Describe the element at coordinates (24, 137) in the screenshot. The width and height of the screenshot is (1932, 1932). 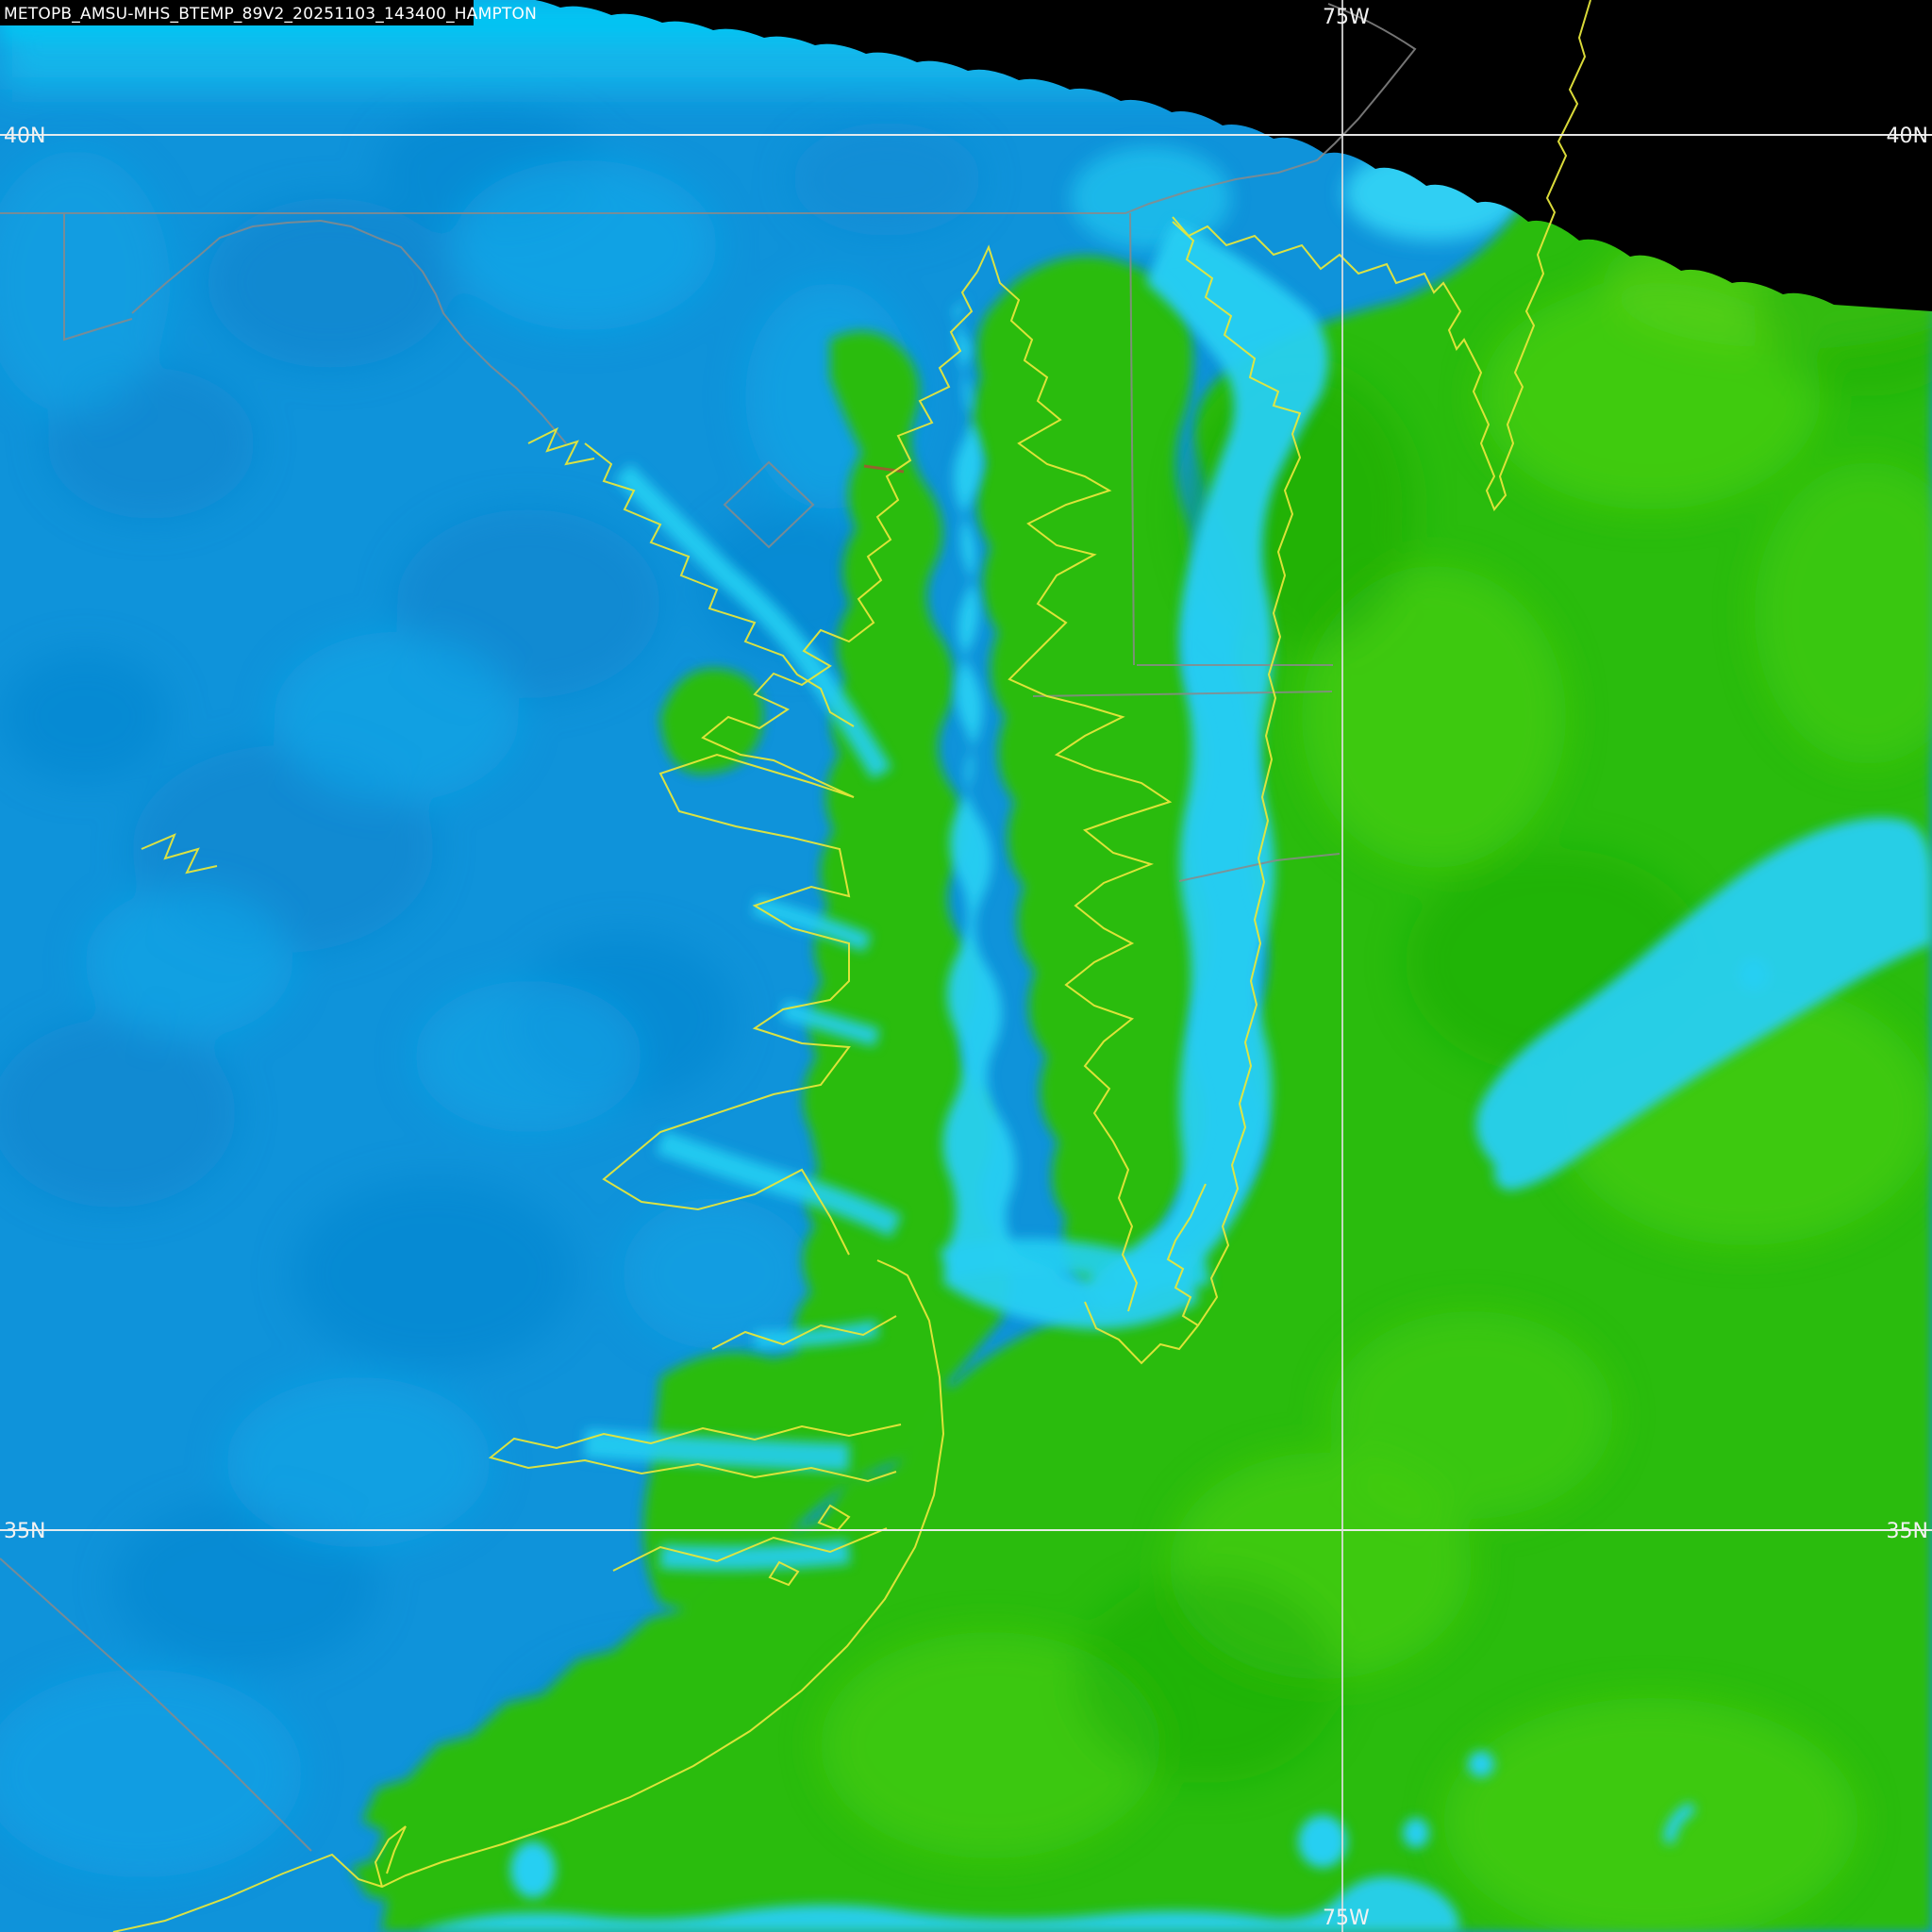
I see `lat-label-40n-left: 40N` at that location.